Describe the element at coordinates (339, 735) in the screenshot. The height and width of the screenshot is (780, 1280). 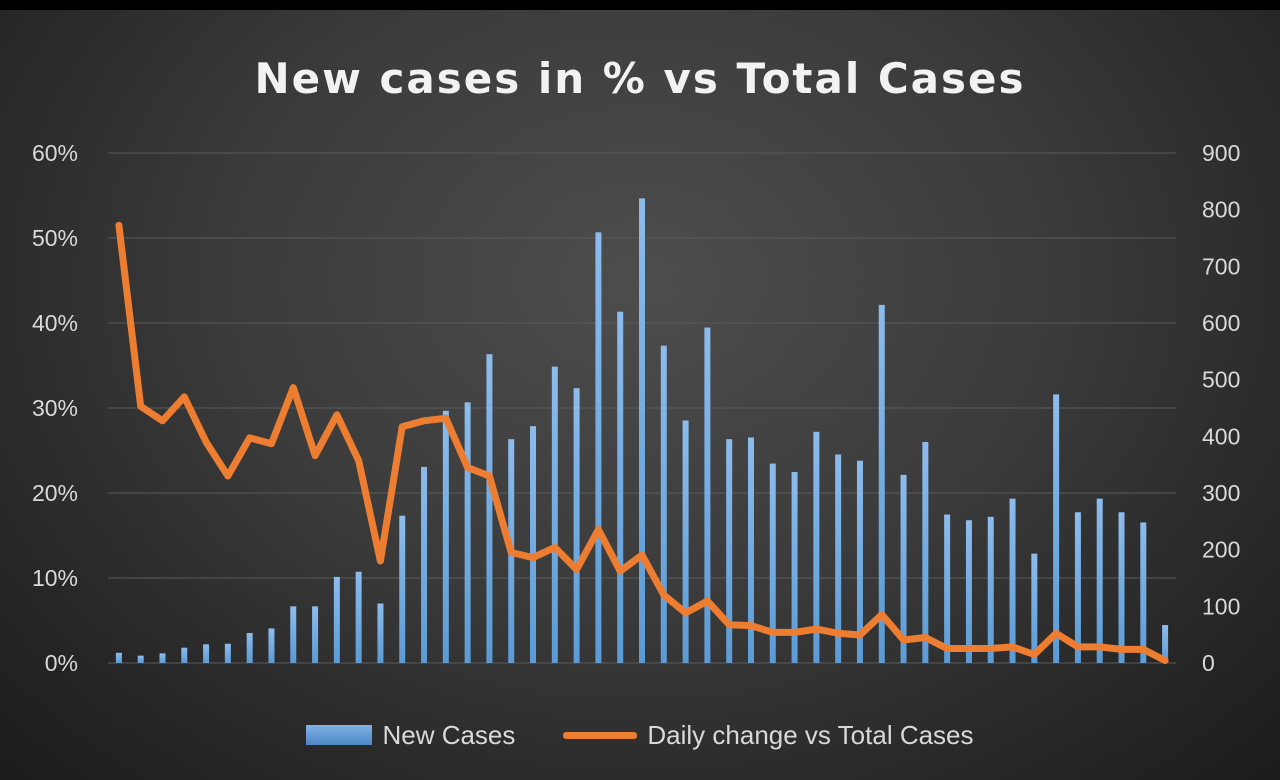
I see `legend-bar-swatch` at that location.